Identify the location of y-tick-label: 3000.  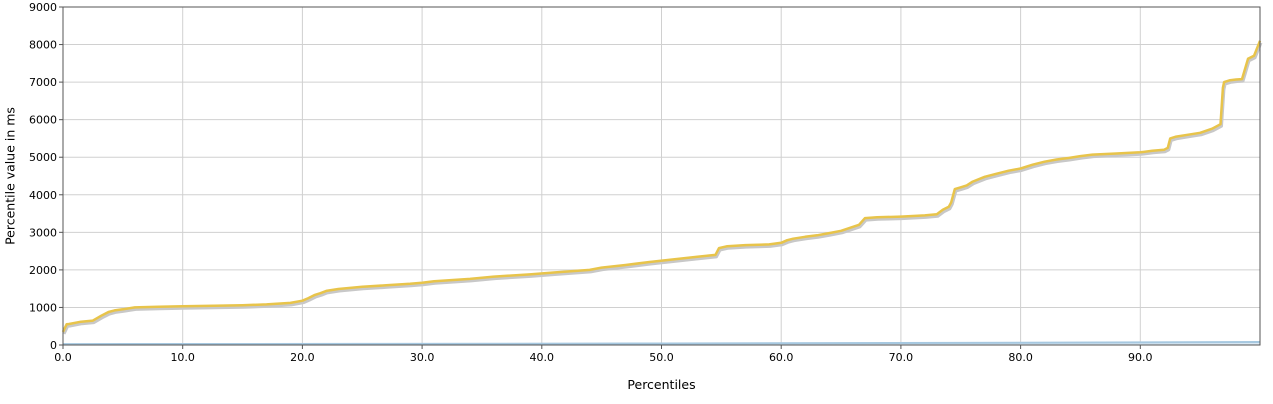
(43, 232).